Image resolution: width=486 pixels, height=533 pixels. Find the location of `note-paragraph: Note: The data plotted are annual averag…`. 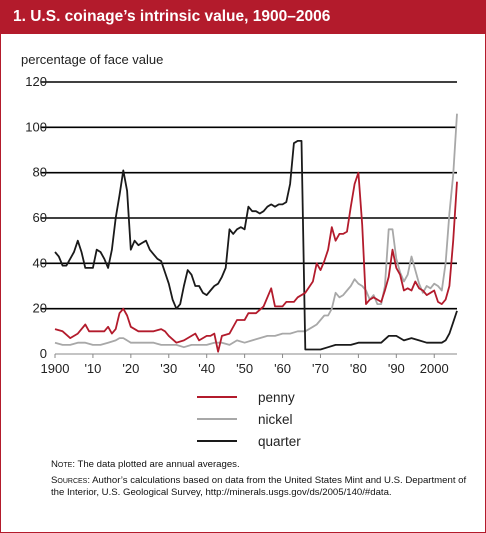

note-paragraph: Note: The data plotted are annual averag… is located at coordinates (261, 465).